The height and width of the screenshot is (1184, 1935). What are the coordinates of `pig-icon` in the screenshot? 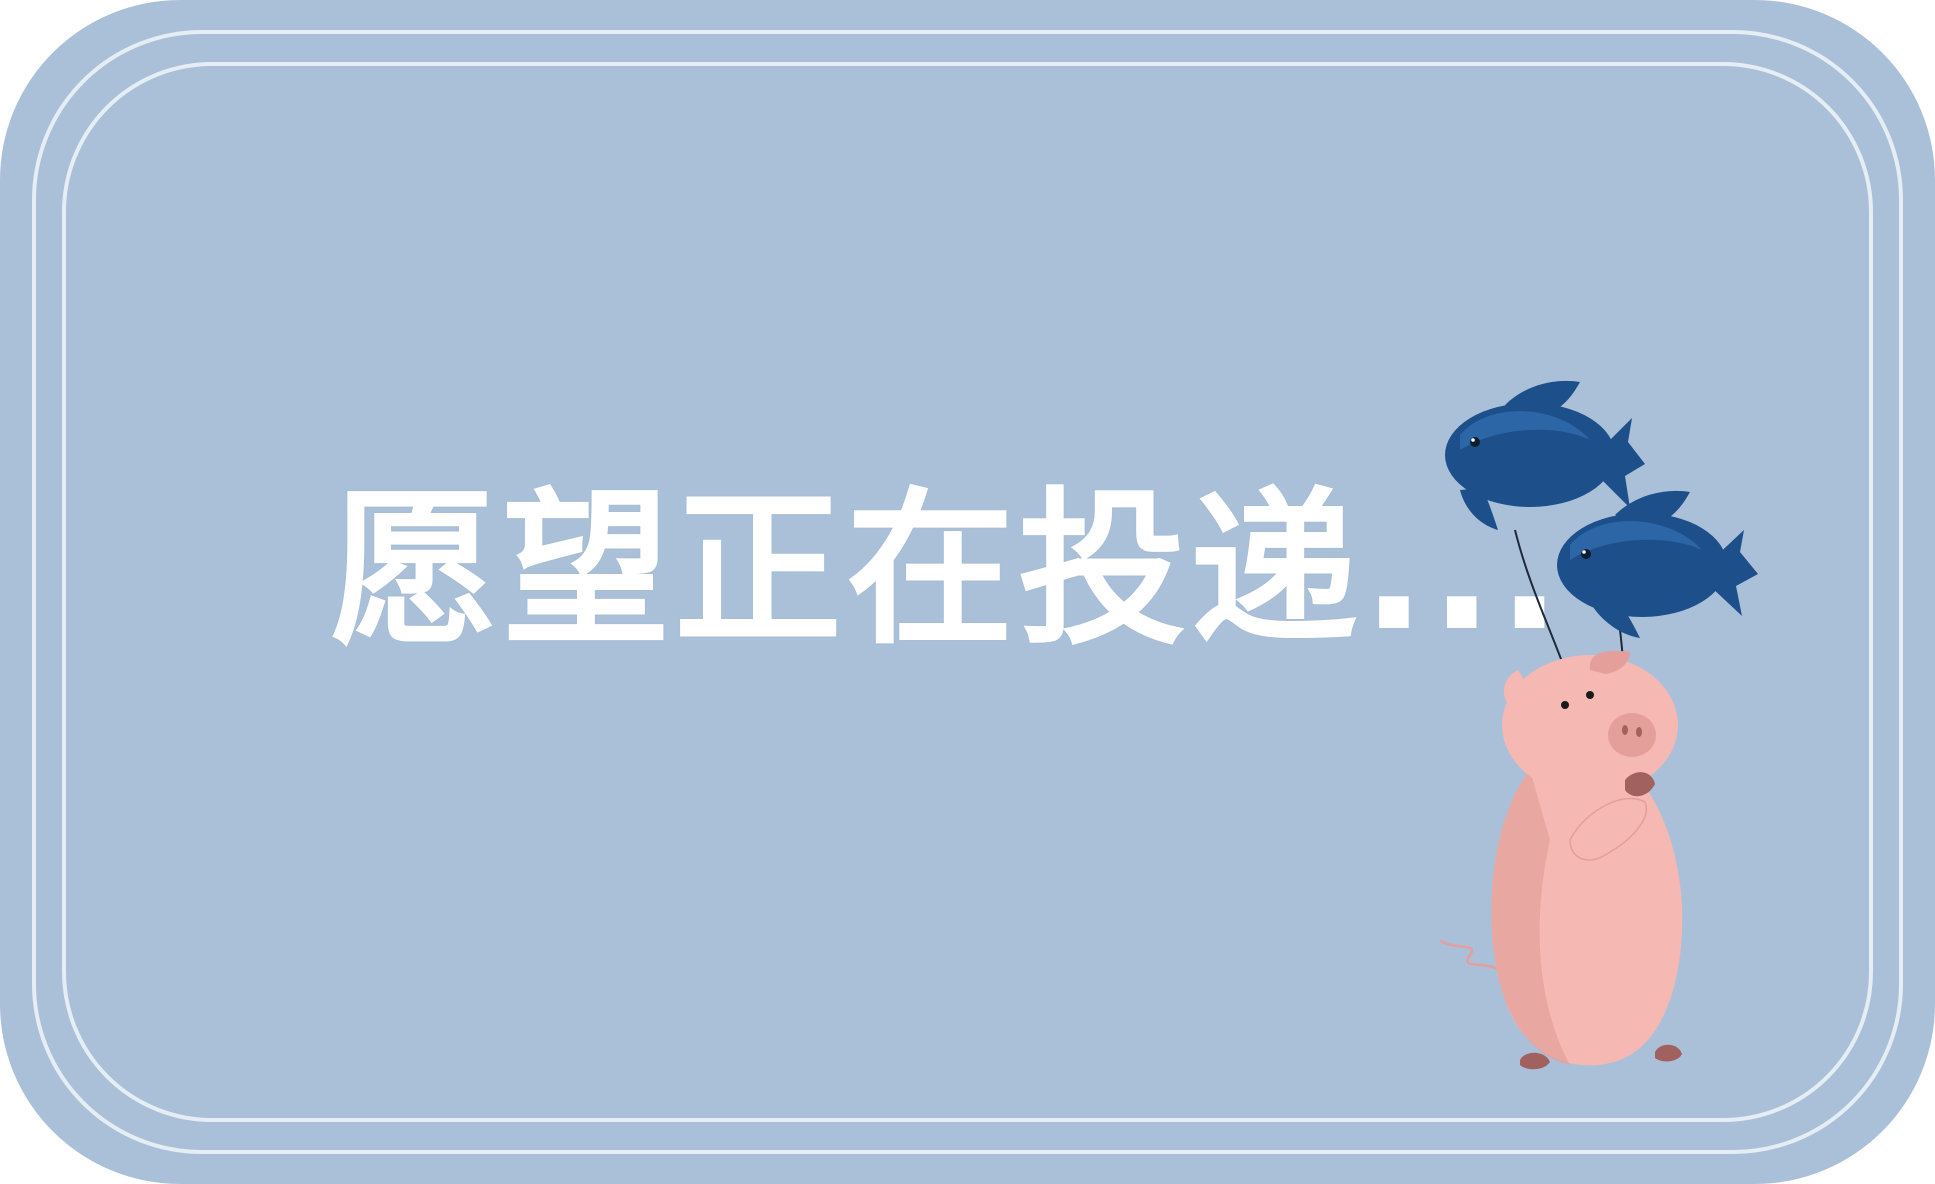 It's located at (1561, 860).